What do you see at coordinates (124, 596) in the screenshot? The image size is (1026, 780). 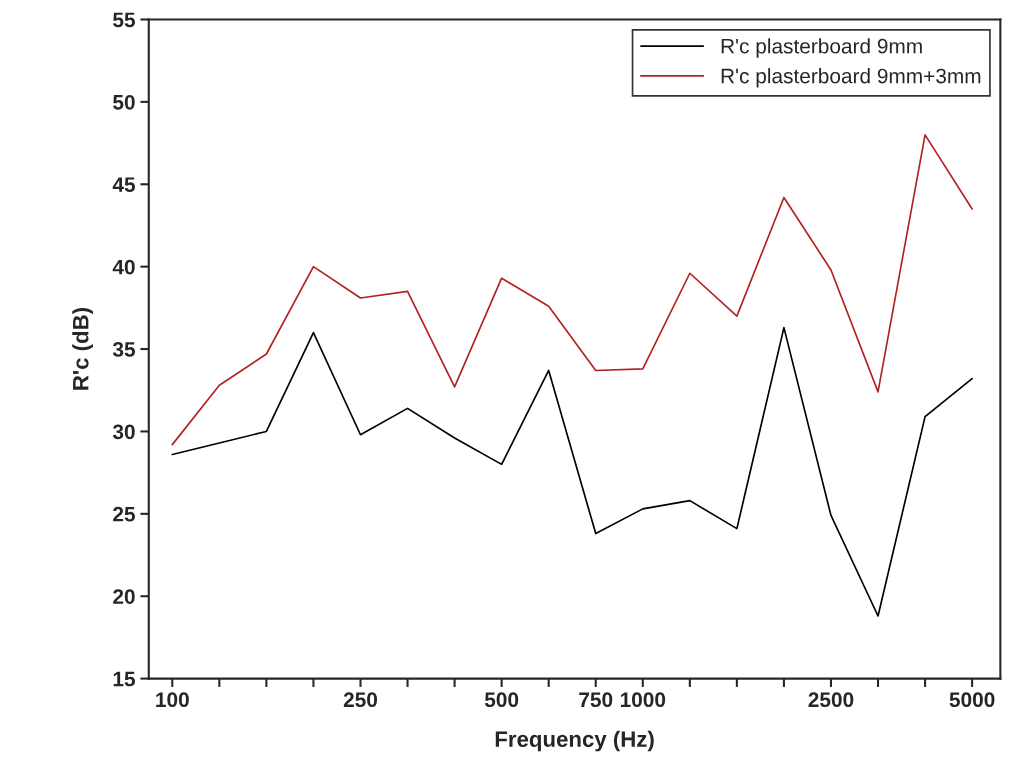 I see `y-tick-label: 20` at bounding box center [124, 596].